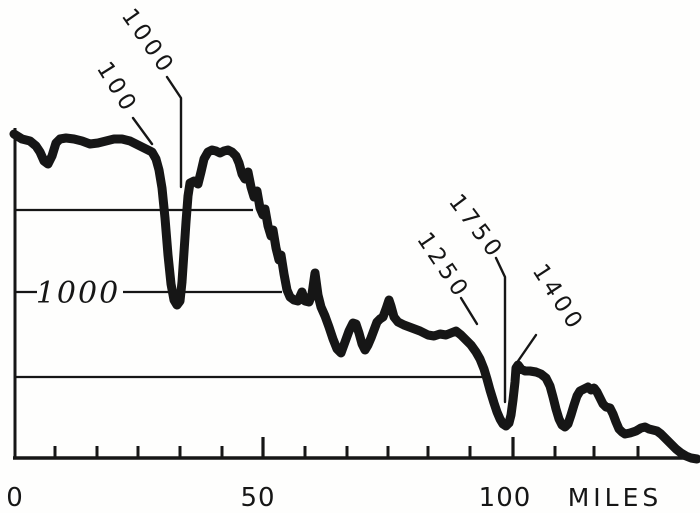  Describe the element at coordinates (558, 298) in the screenshot. I see `callout-label: 1400` at that location.